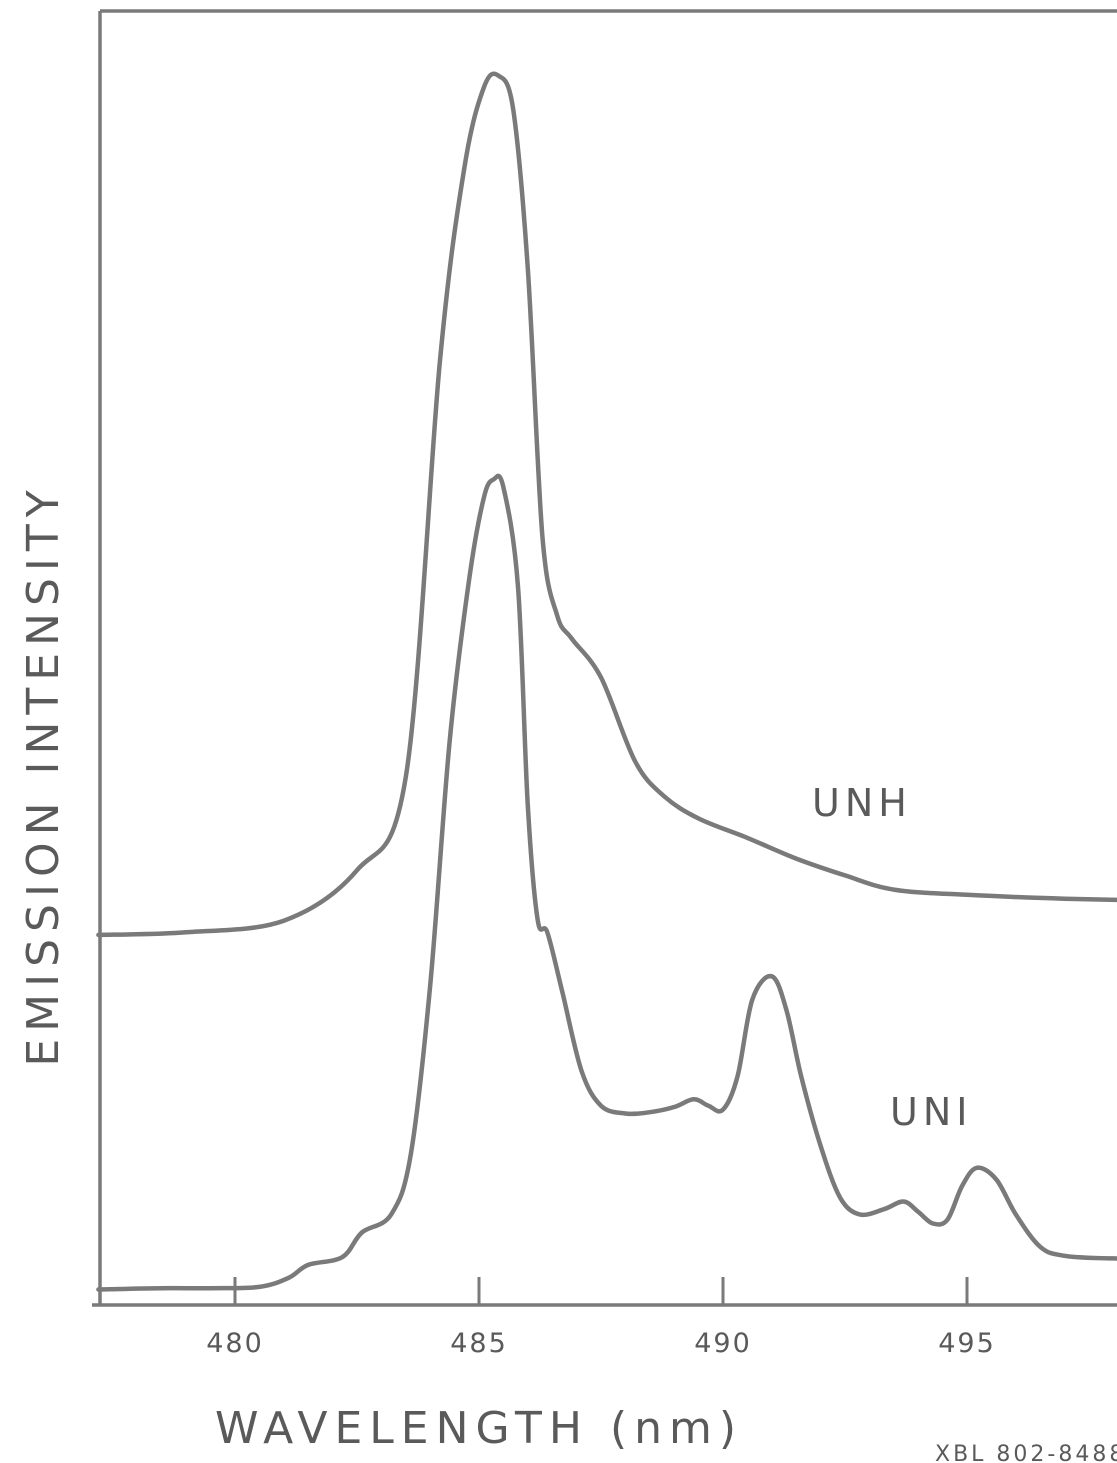  What do you see at coordinates (862, 803) in the screenshot?
I see `series-label-unh: UNH` at bounding box center [862, 803].